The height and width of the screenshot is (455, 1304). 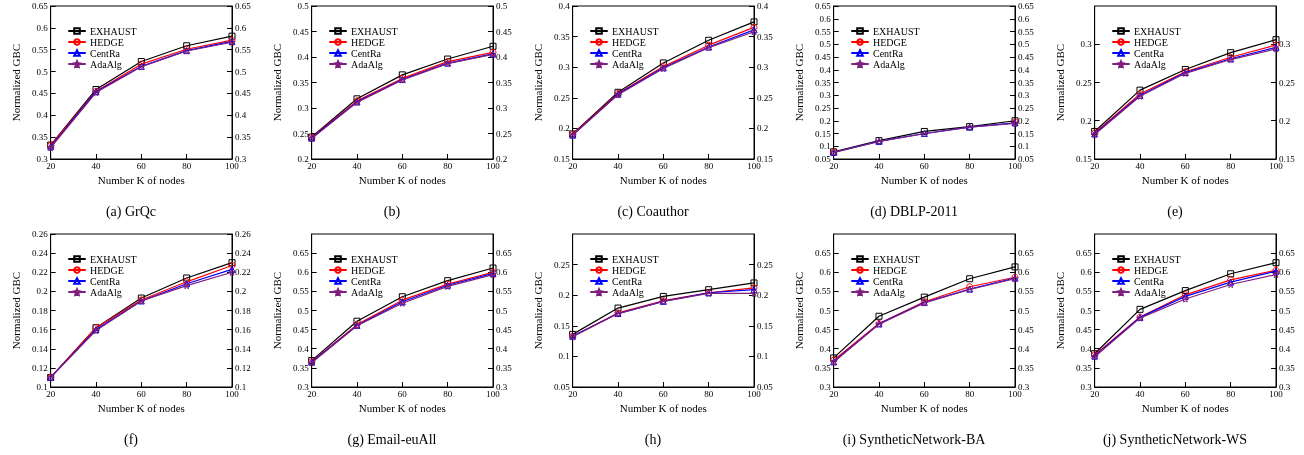 I want to click on text: (f), so click(x=131, y=439).